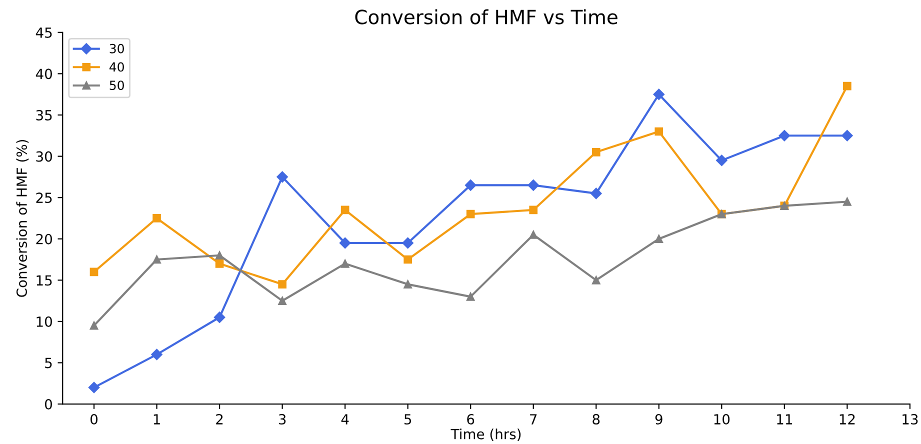  Describe the element at coordinates (48, 363) in the screenshot. I see `y-tick-label: 5` at that location.